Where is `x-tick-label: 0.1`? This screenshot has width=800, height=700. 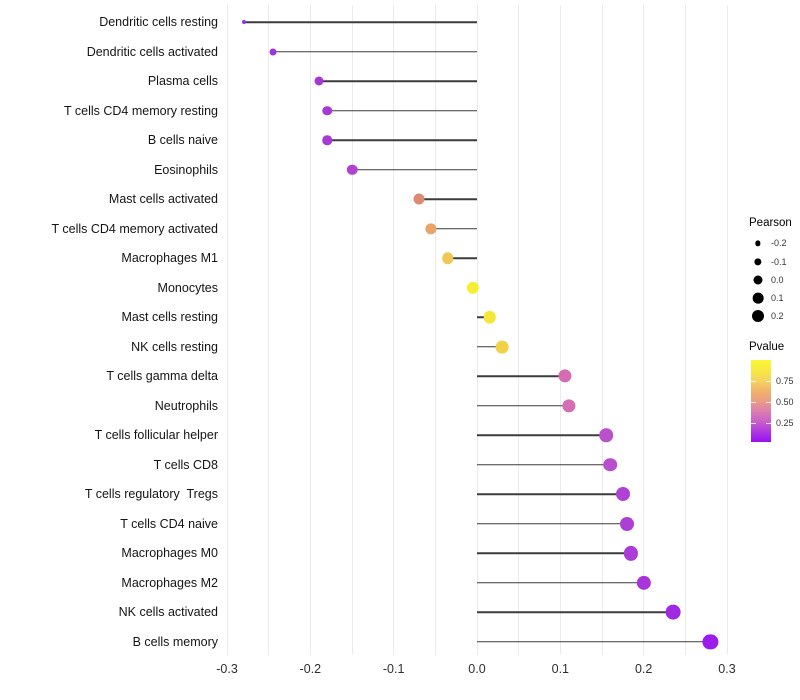
x-tick-label: 0.1 is located at coordinates (560, 669).